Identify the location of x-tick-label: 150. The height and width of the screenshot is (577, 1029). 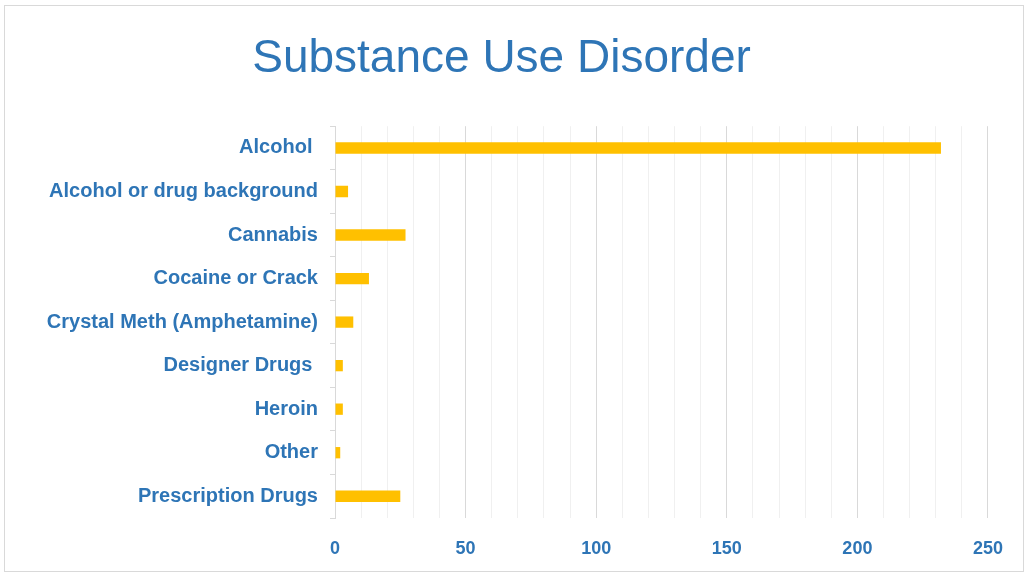
(726, 547).